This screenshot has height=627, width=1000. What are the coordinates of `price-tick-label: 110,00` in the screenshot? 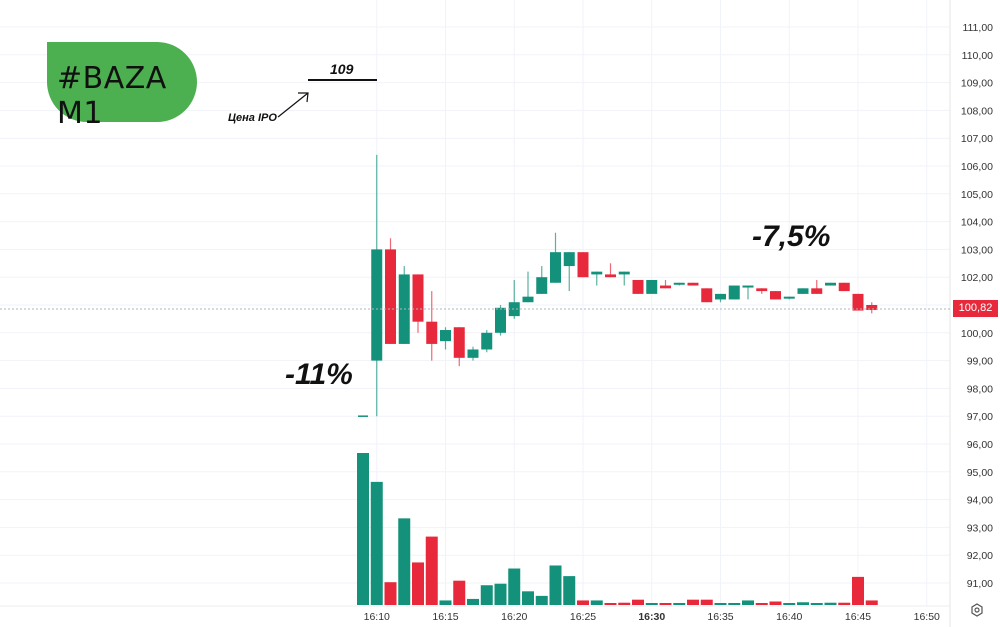 It's located at (977, 56).